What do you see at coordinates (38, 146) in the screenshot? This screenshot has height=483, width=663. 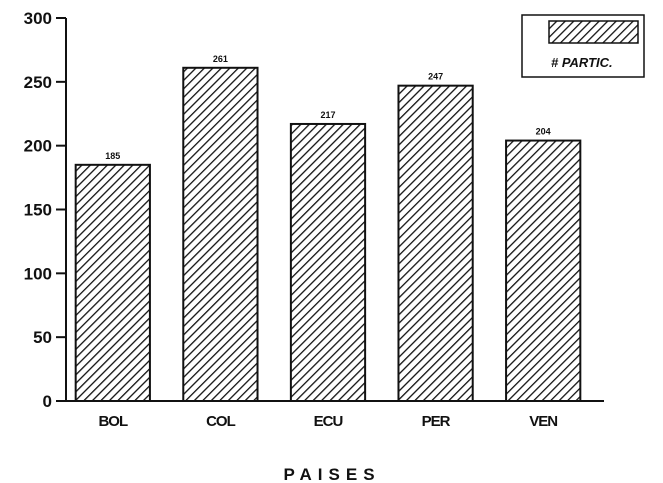 I see `y-tick-label: 200` at bounding box center [38, 146].